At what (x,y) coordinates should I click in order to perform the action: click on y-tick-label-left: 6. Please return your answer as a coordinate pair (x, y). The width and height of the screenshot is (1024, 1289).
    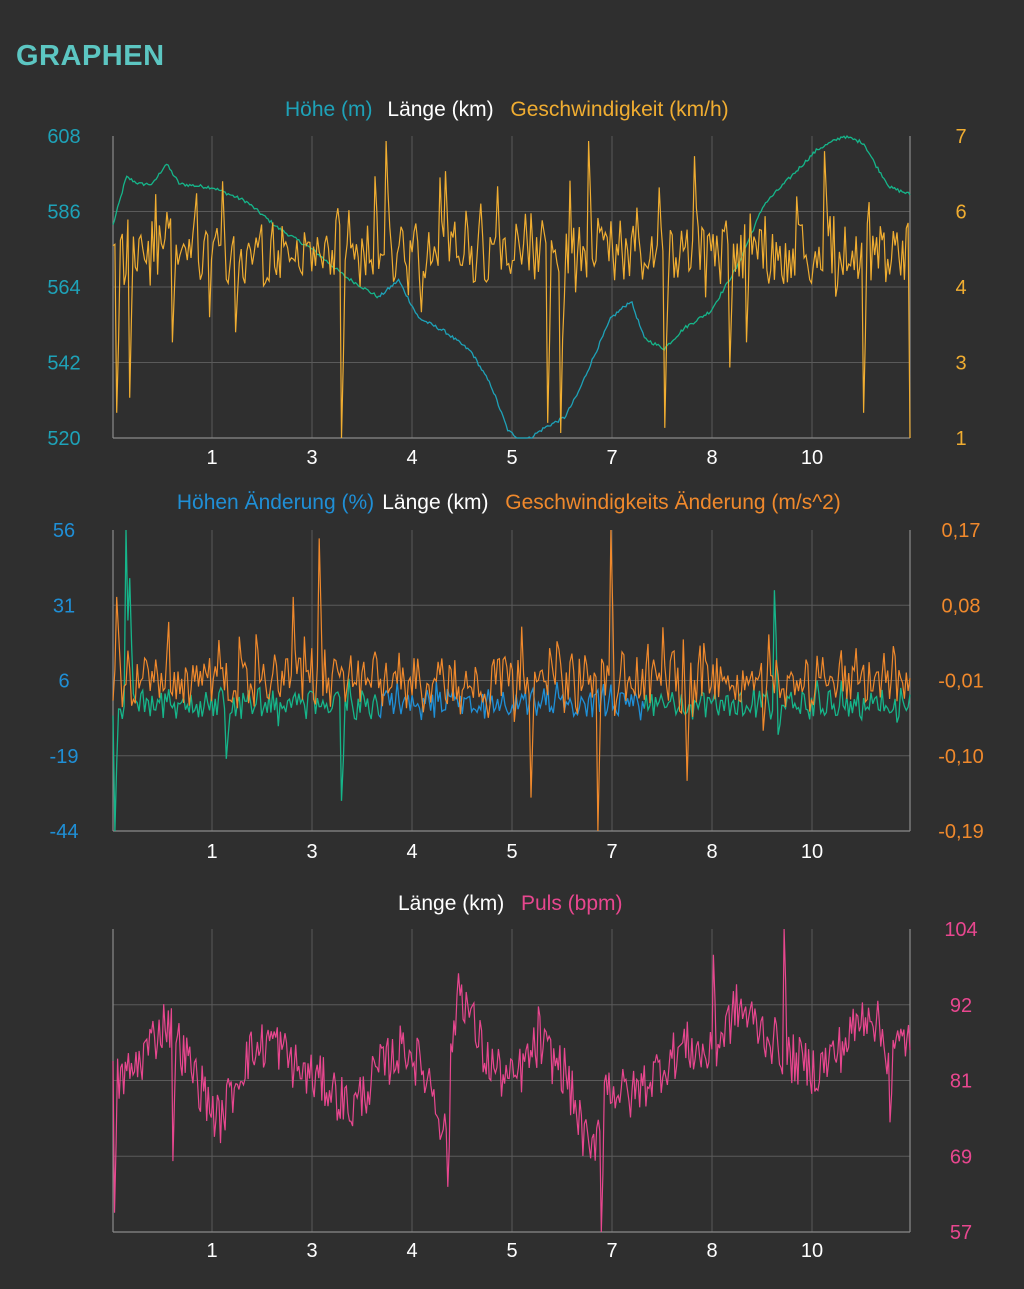
    Looking at the image, I should click on (63, 682).